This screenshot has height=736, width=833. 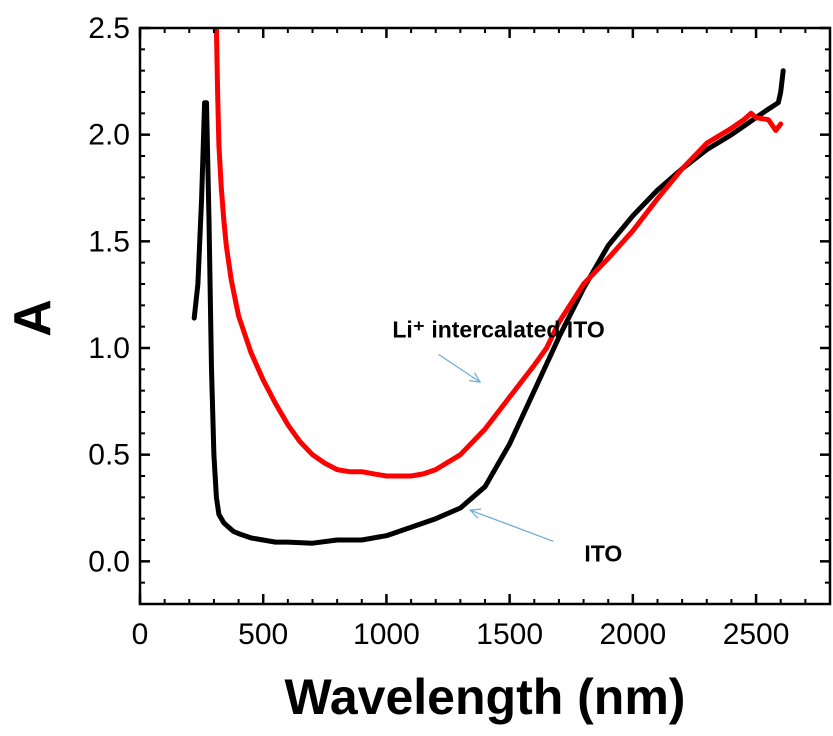 What do you see at coordinates (632, 634) in the screenshot?
I see `x-tick-label: 2000` at bounding box center [632, 634].